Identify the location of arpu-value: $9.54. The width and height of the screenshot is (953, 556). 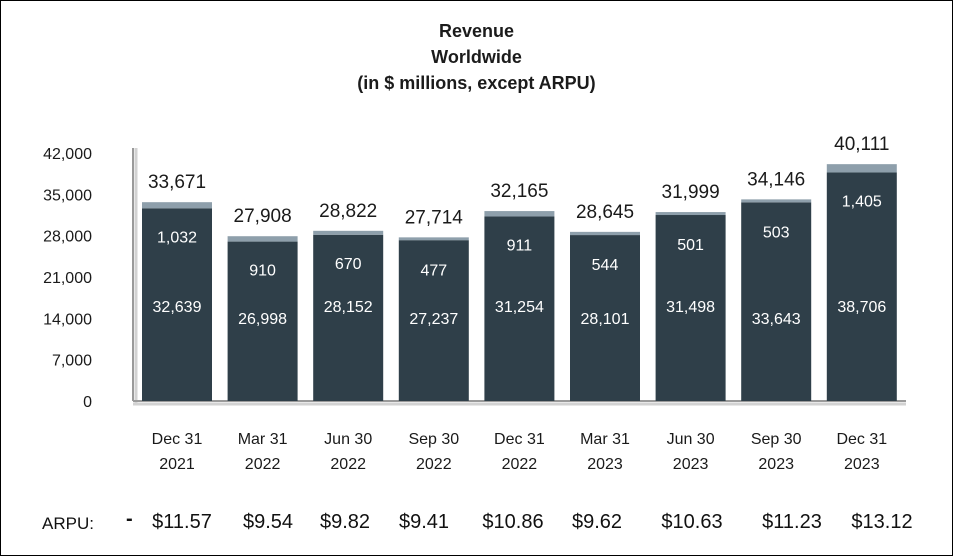
(268, 522).